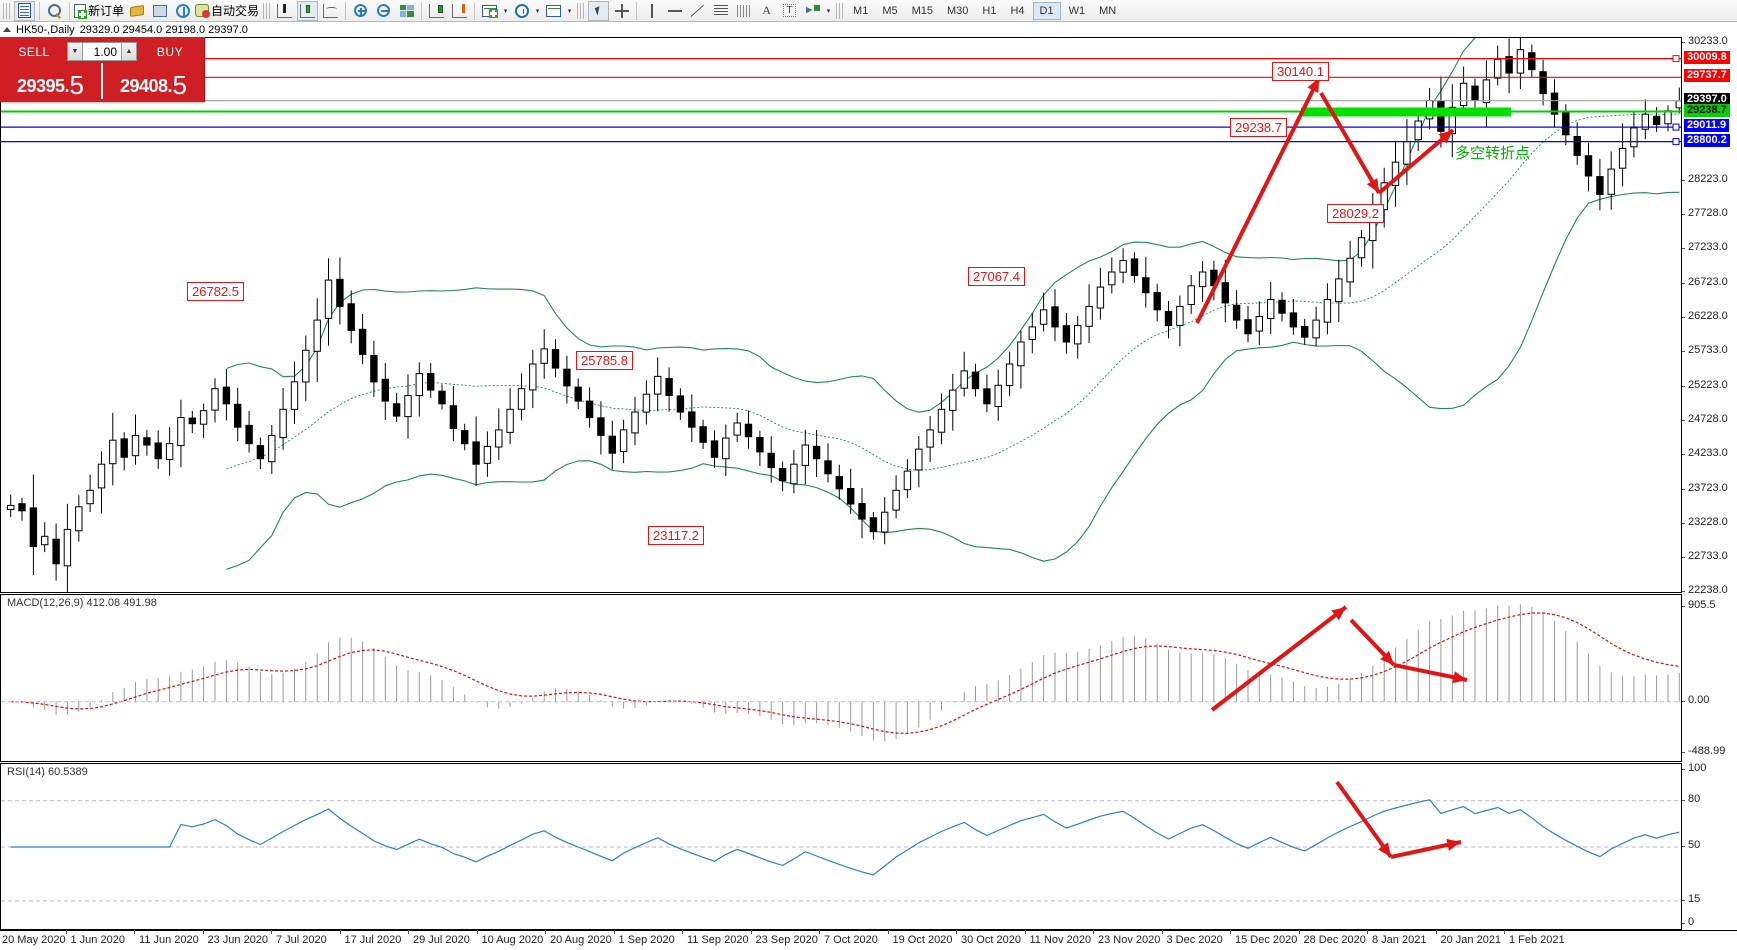 The width and height of the screenshot is (1737, 950). What do you see at coordinates (1707, 57) in the screenshot?
I see `resistance-level-1: 30009.8` at bounding box center [1707, 57].